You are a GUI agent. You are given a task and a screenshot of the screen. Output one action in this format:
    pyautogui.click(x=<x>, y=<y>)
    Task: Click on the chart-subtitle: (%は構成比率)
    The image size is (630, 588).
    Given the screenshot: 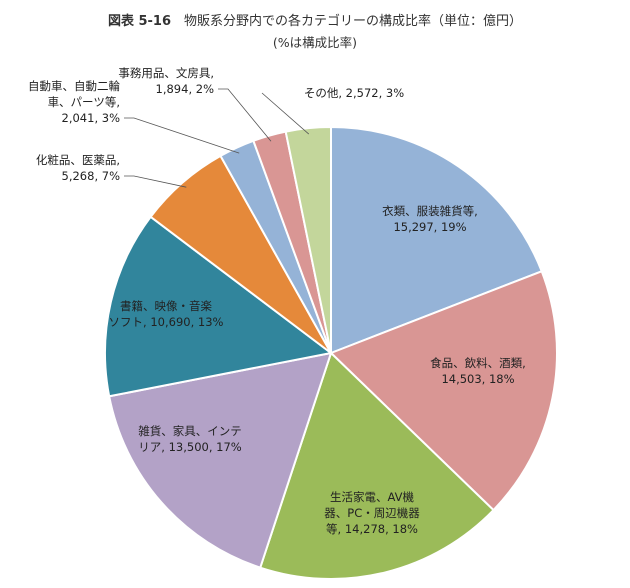 What is the action you would take?
    pyautogui.click(x=315, y=42)
    